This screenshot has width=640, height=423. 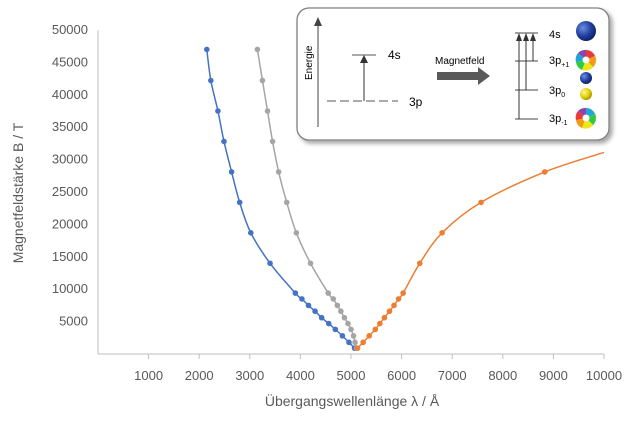 I want to click on y-tick-label: 30000, so click(x=70, y=159).